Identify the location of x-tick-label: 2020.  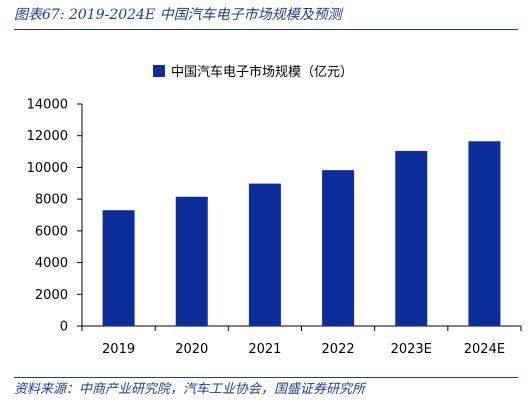
(191, 349).